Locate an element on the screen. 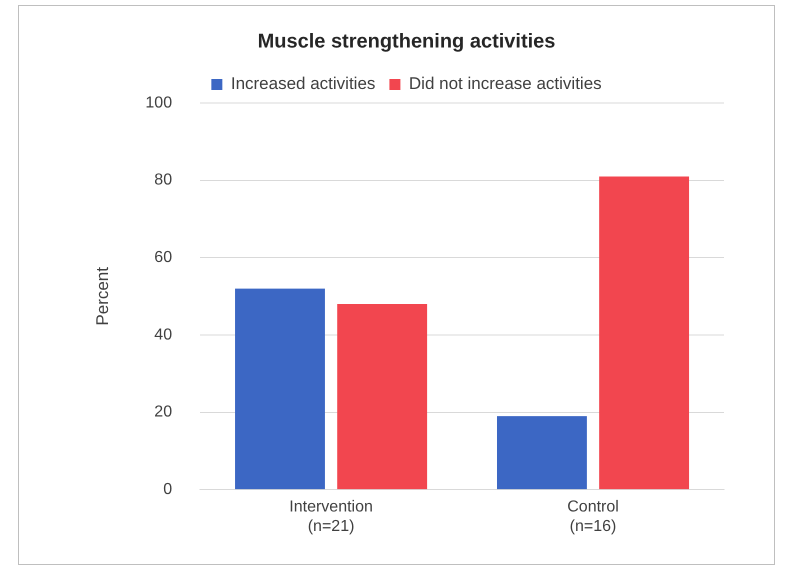 The height and width of the screenshot is (570, 785). legend-label: Did not increase activities is located at coordinates (505, 84).